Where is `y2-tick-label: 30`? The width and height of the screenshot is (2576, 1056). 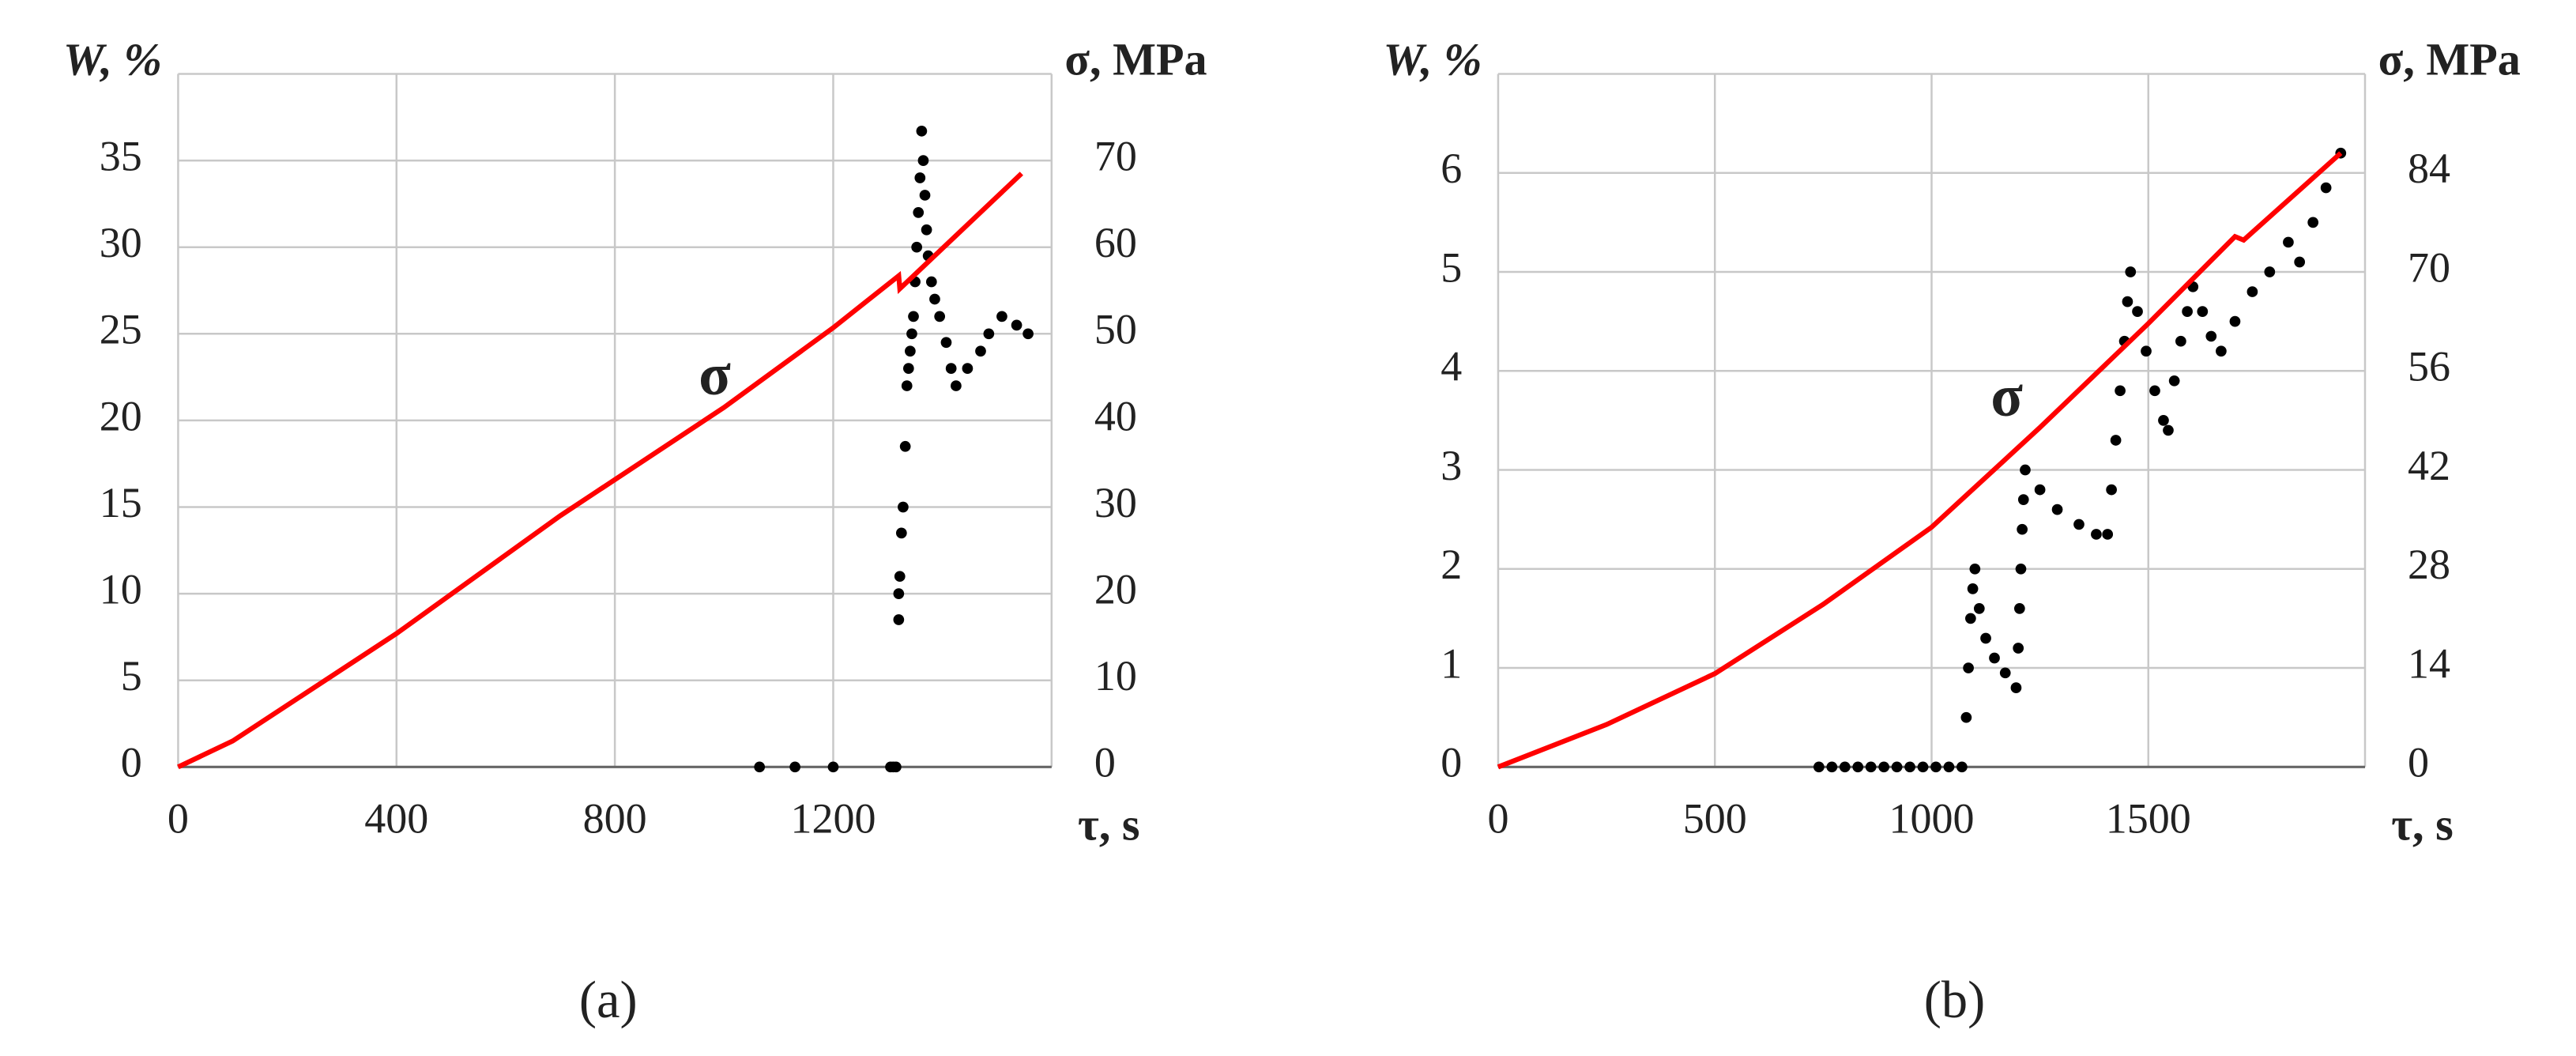 y2-tick-label: 30 is located at coordinates (1115, 502).